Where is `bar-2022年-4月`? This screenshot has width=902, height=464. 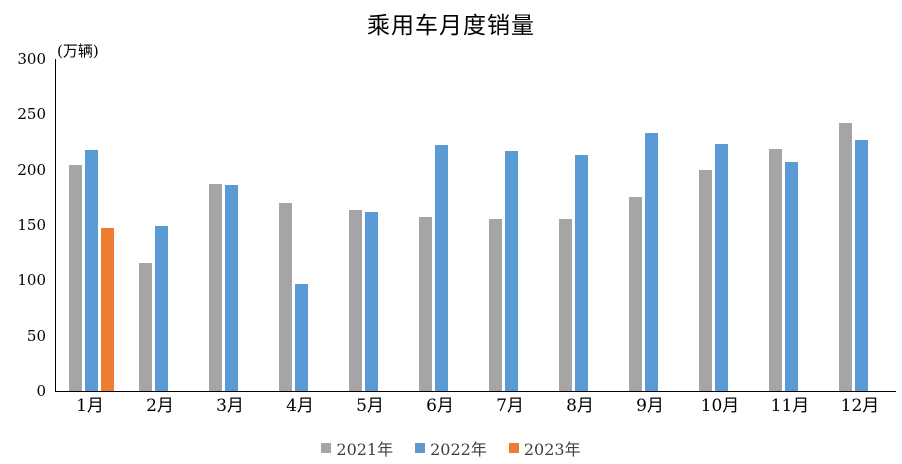 bar-2022年-4月 is located at coordinates (301, 337).